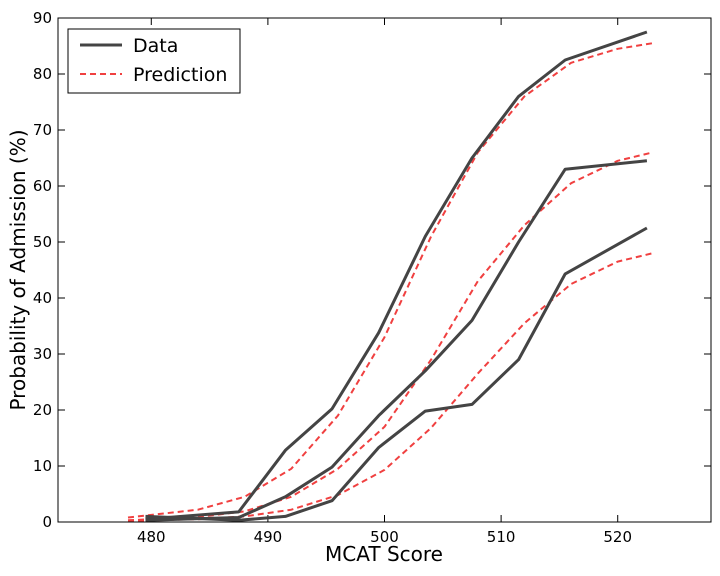 This screenshot has width=720, height=576. Describe the element at coordinates (501, 537) in the screenshot. I see `x-tick-label: 510` at that location.